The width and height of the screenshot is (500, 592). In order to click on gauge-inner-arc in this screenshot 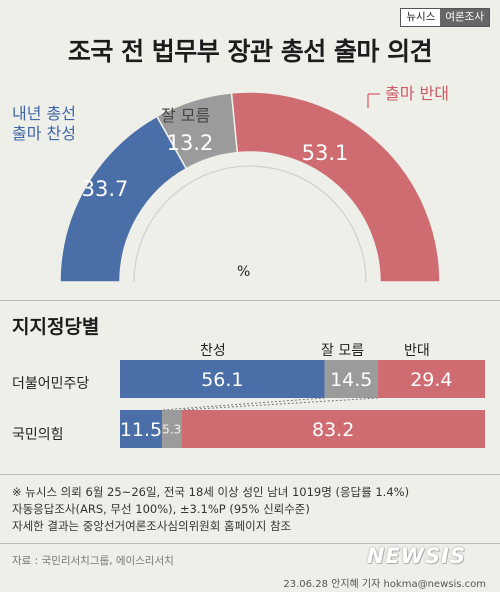, I will do `click(250, 224)`.